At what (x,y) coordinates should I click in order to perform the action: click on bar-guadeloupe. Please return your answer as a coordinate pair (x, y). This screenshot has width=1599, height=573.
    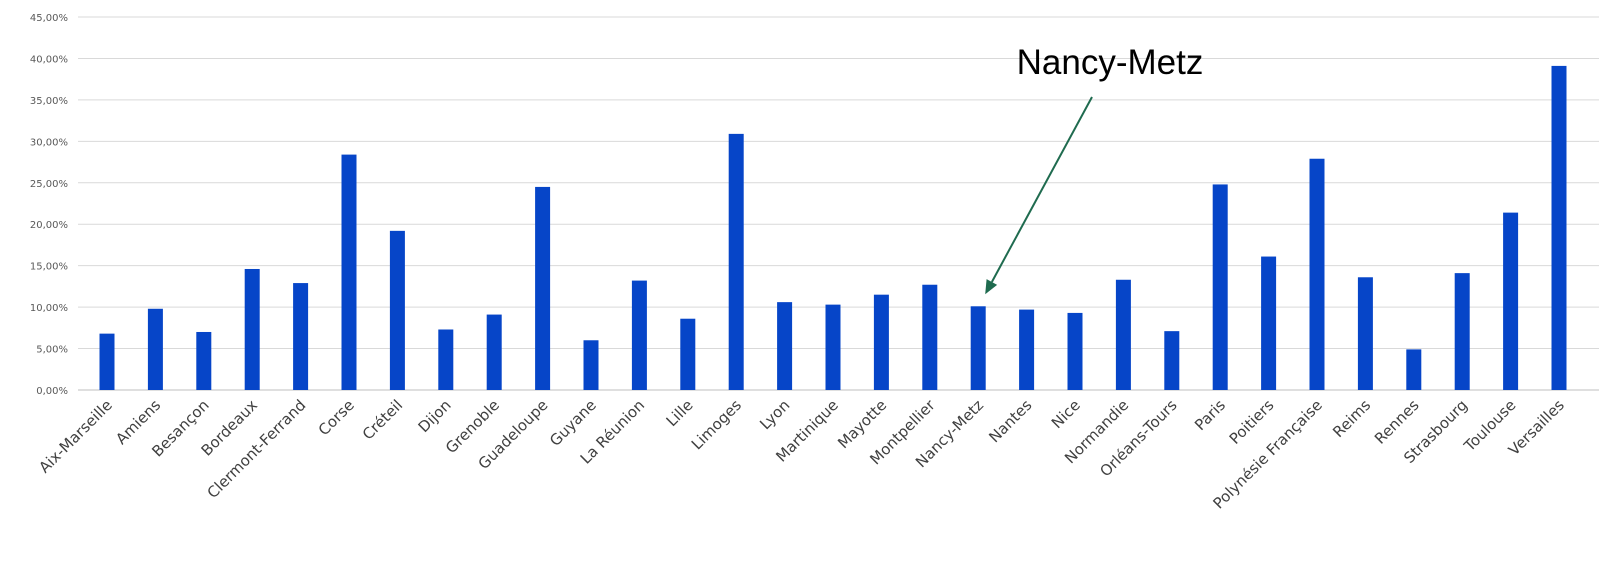
    Looking at the image, I should click on (543, 288).